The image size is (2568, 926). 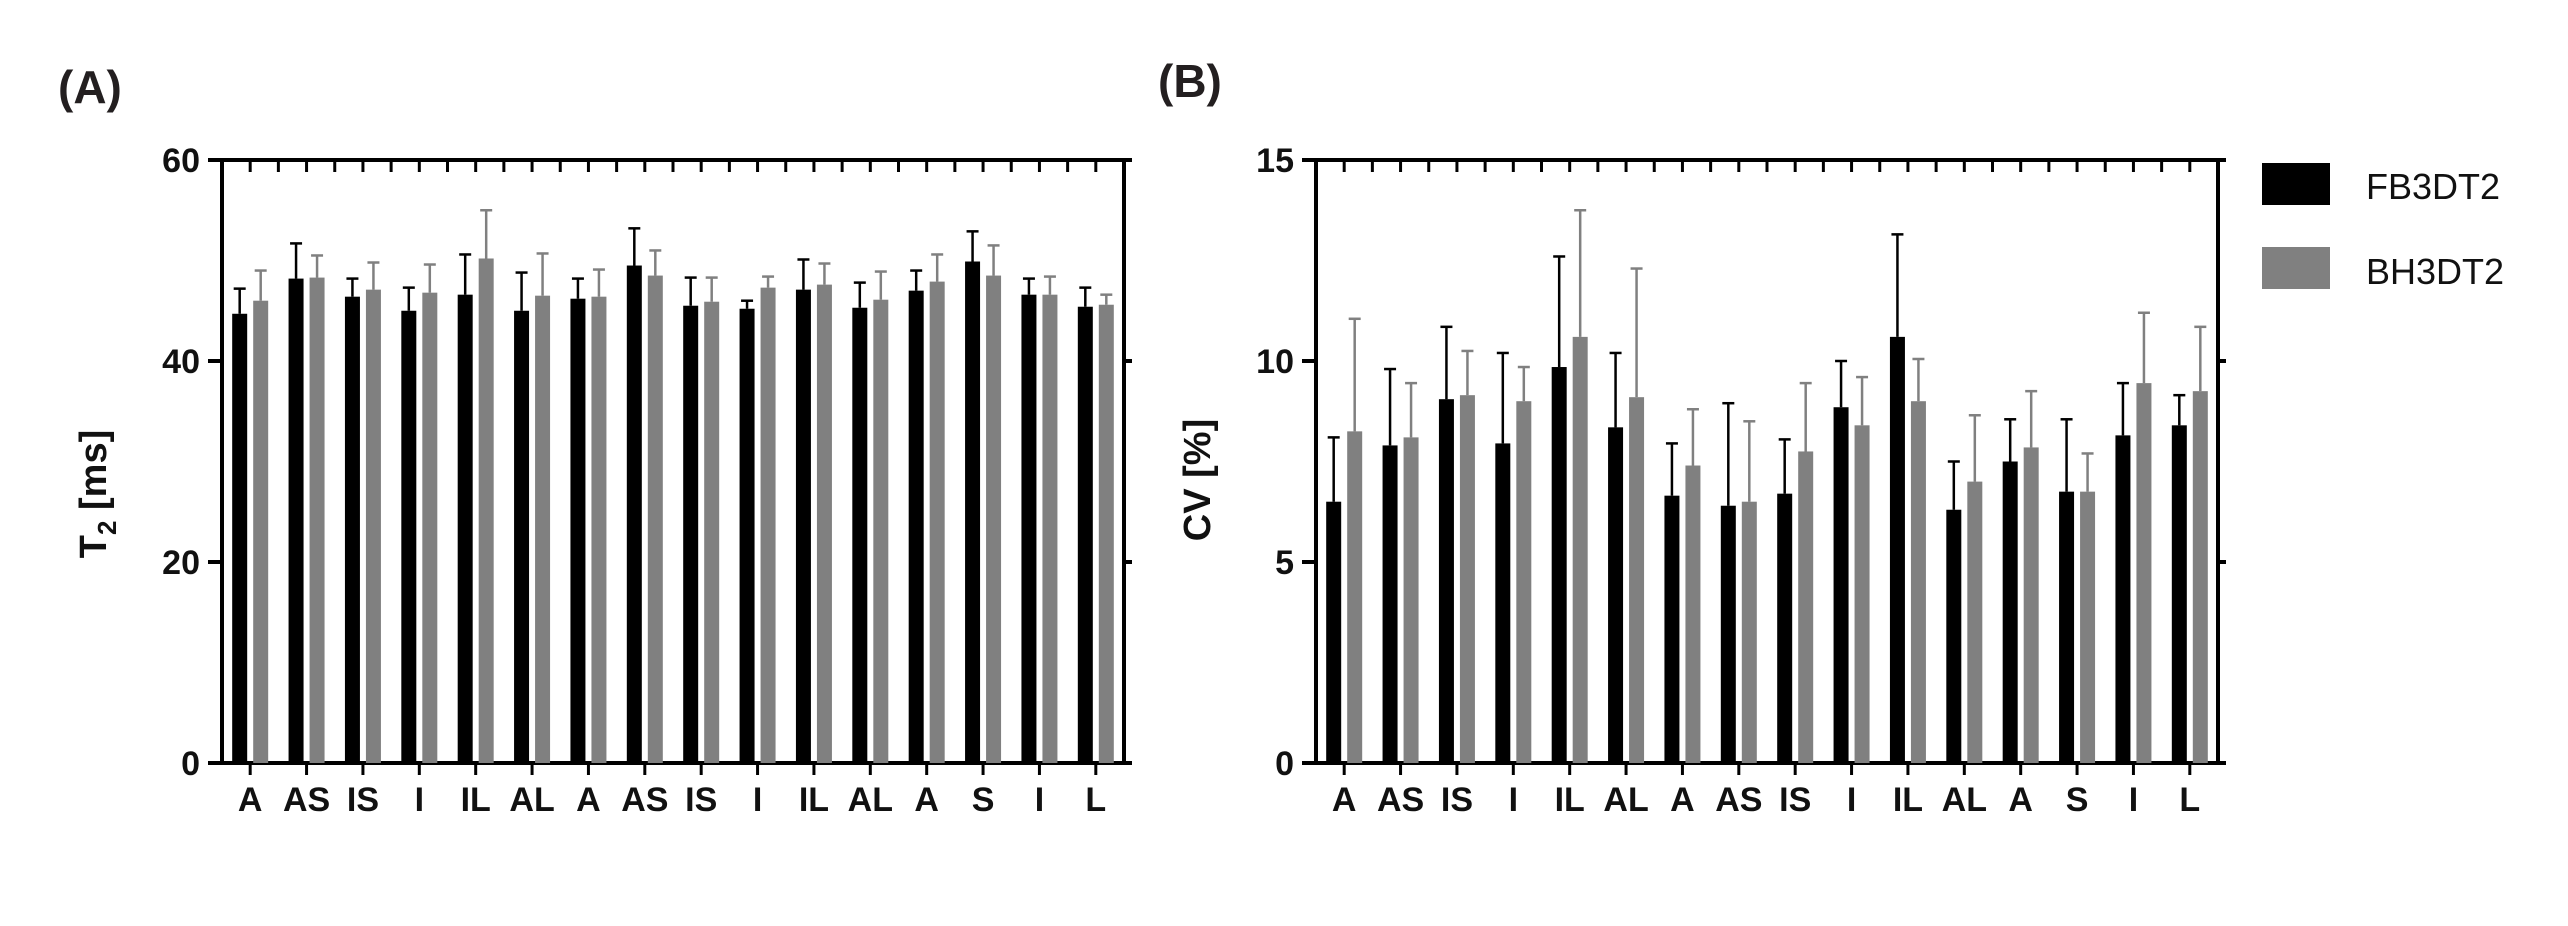 I want to click on svg-text: T2 [ms], so click(x=97, y=494).